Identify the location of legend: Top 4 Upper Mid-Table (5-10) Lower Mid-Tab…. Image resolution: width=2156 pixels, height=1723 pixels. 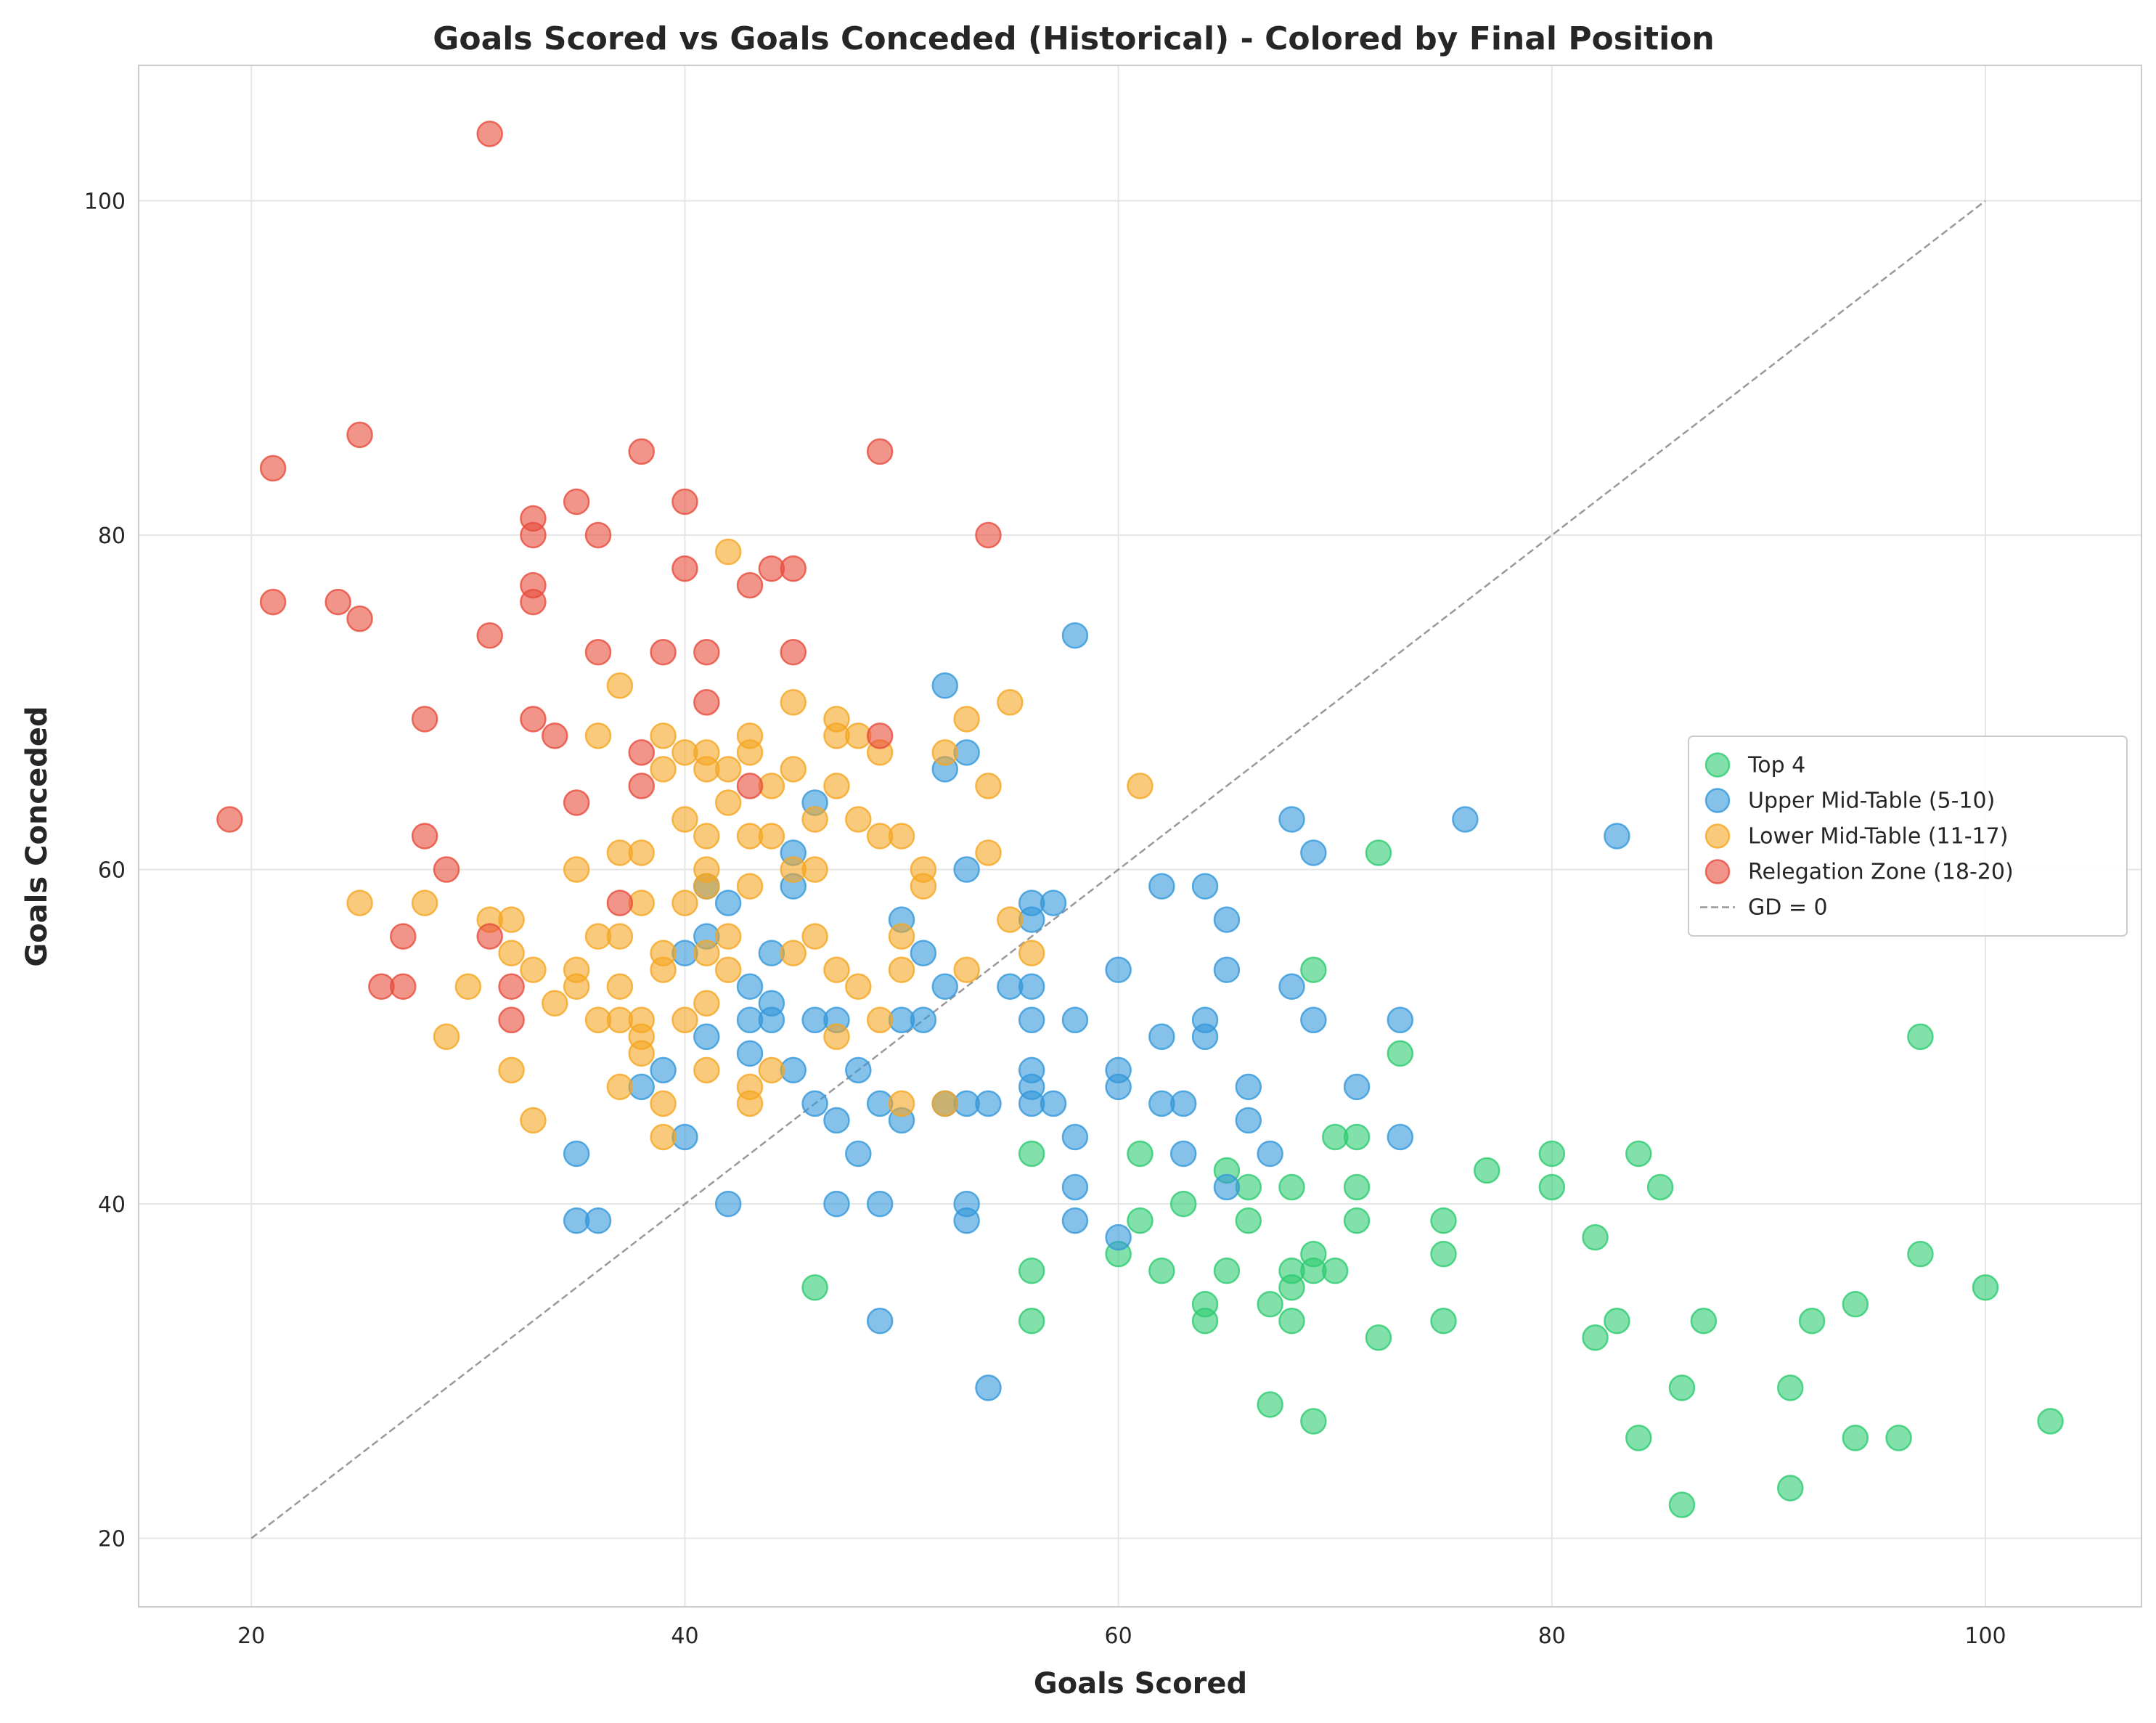
(1908, 836).